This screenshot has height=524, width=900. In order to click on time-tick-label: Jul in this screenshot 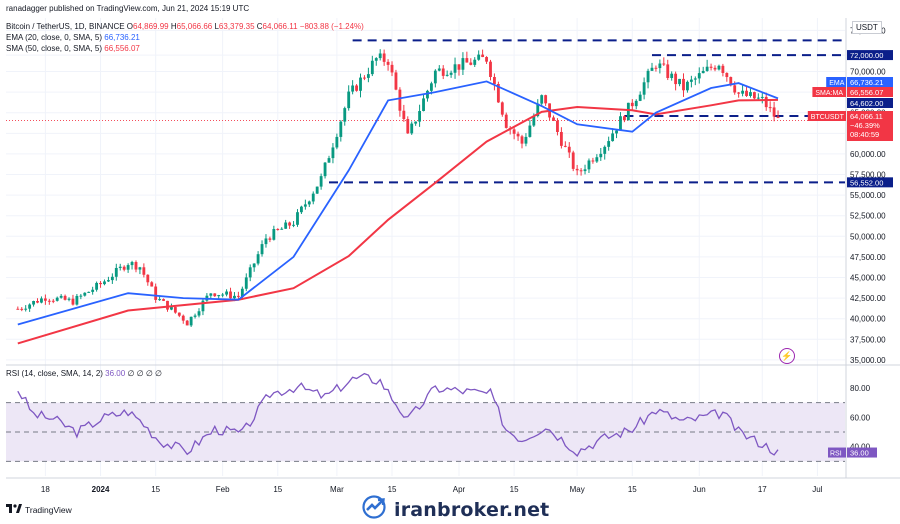, I will do `click(817, 489)`.